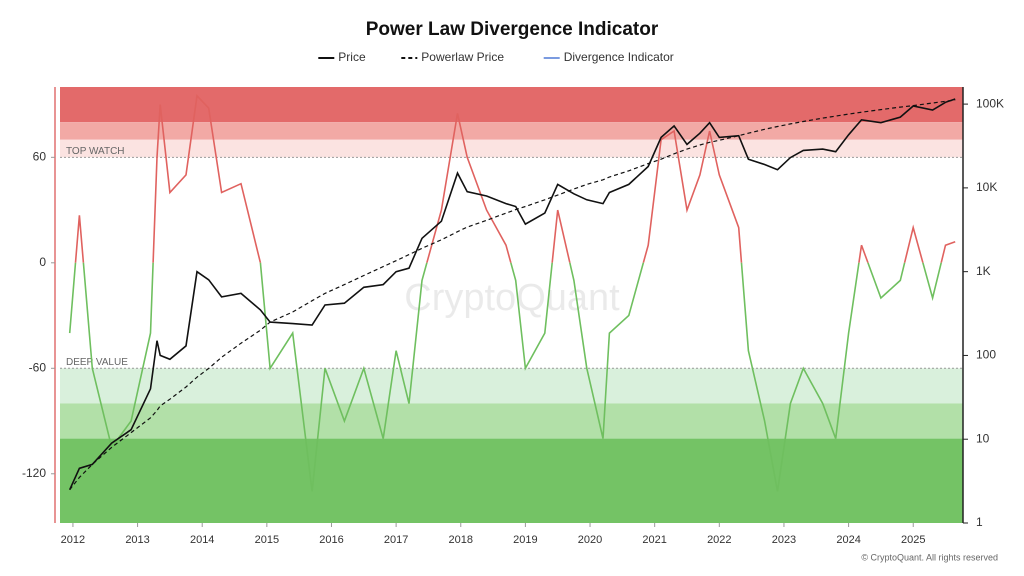  I want to click on y2-tick-label: 1, so click(979, 522).